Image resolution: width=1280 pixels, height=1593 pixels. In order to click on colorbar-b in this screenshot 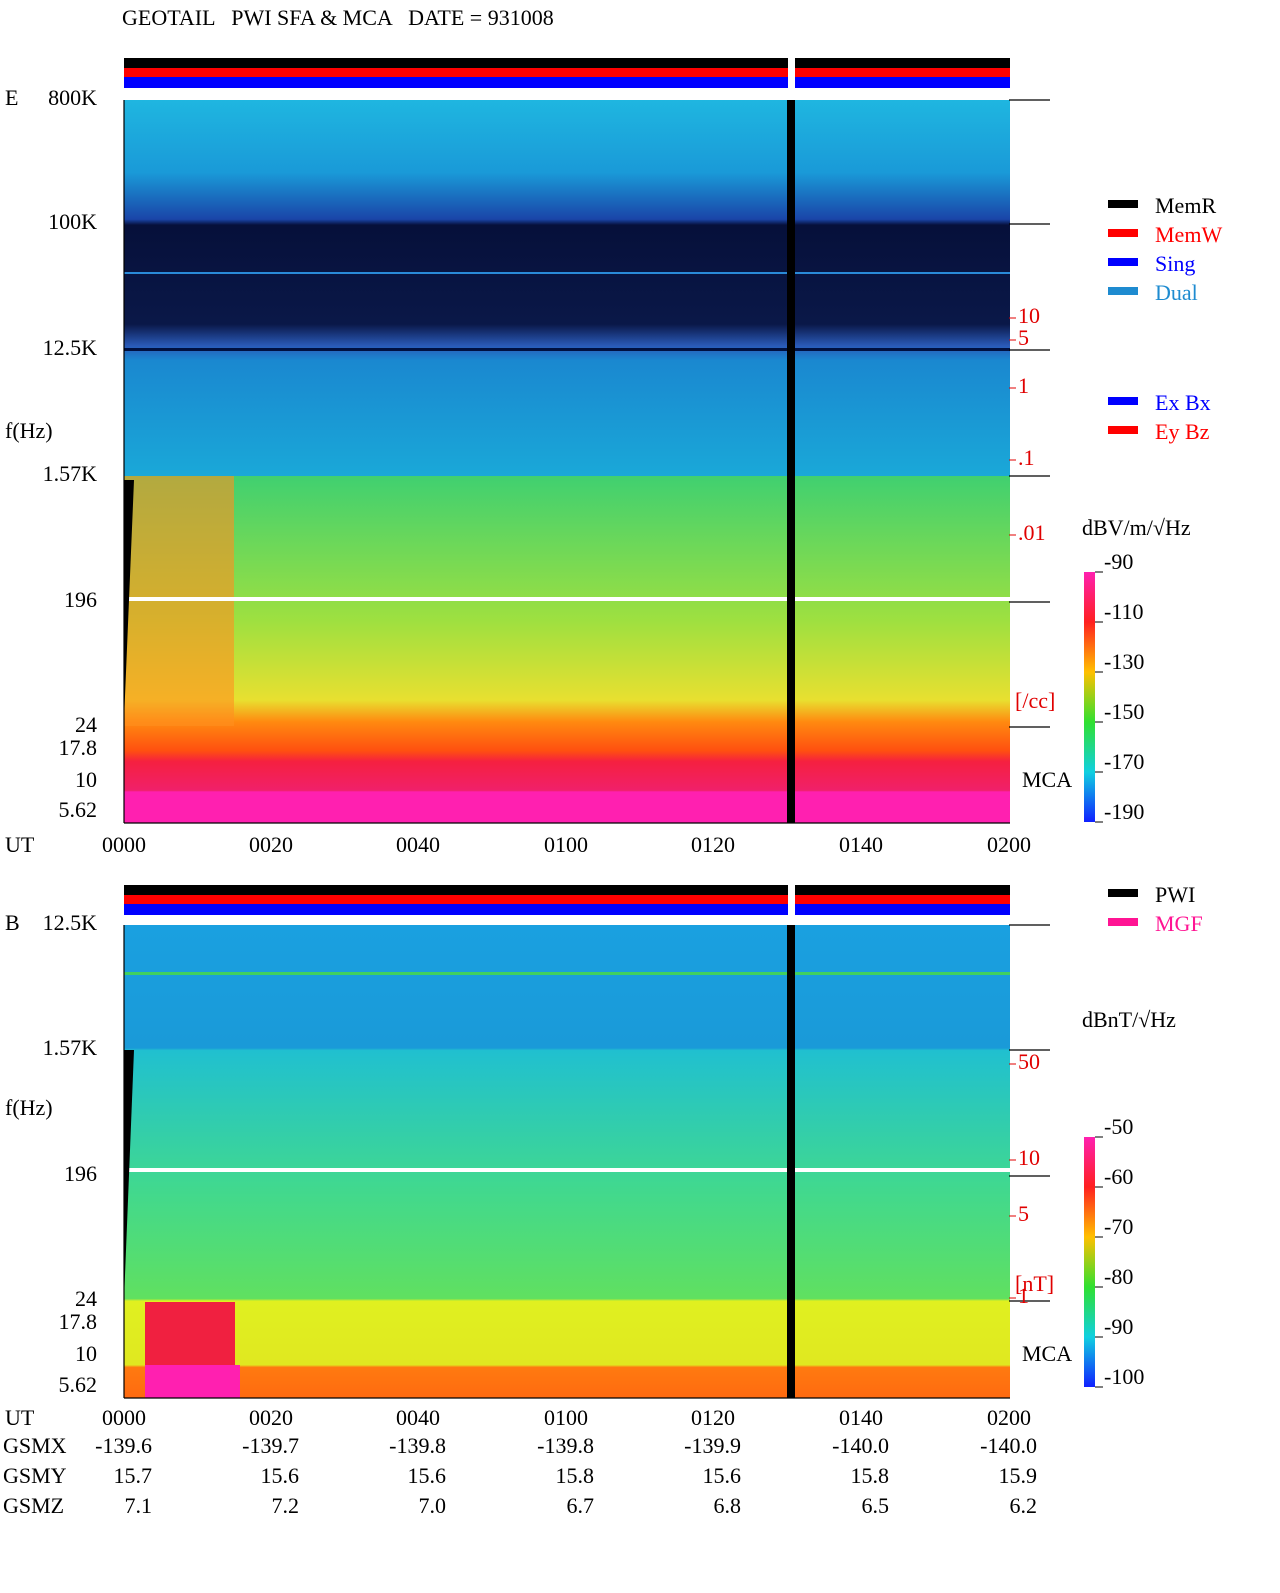, I will do `click(1089, 1262)`.